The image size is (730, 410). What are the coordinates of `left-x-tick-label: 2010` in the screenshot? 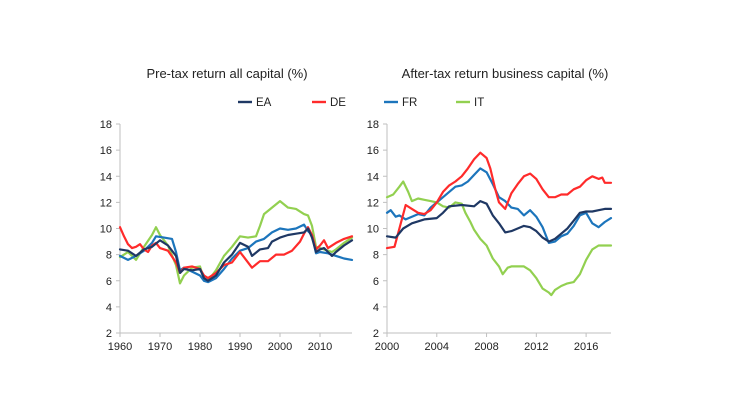 It's located at (320, 347).